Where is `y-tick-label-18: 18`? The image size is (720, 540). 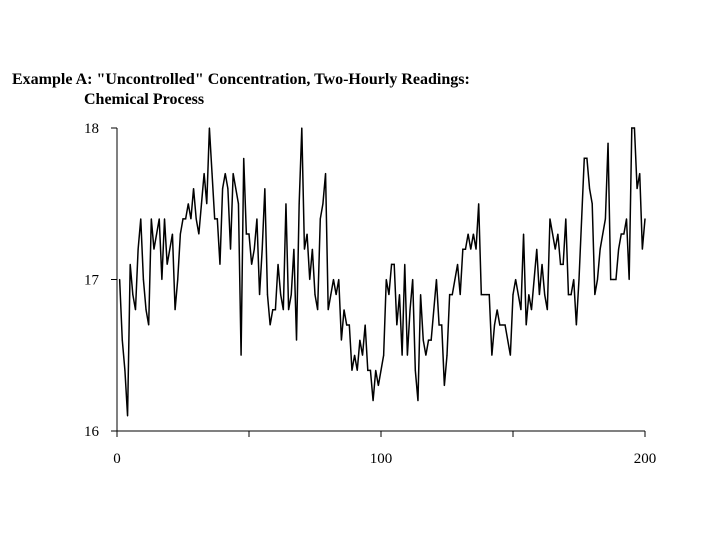 y-tick-label-18: 18 is located at coordinates (91, 129).